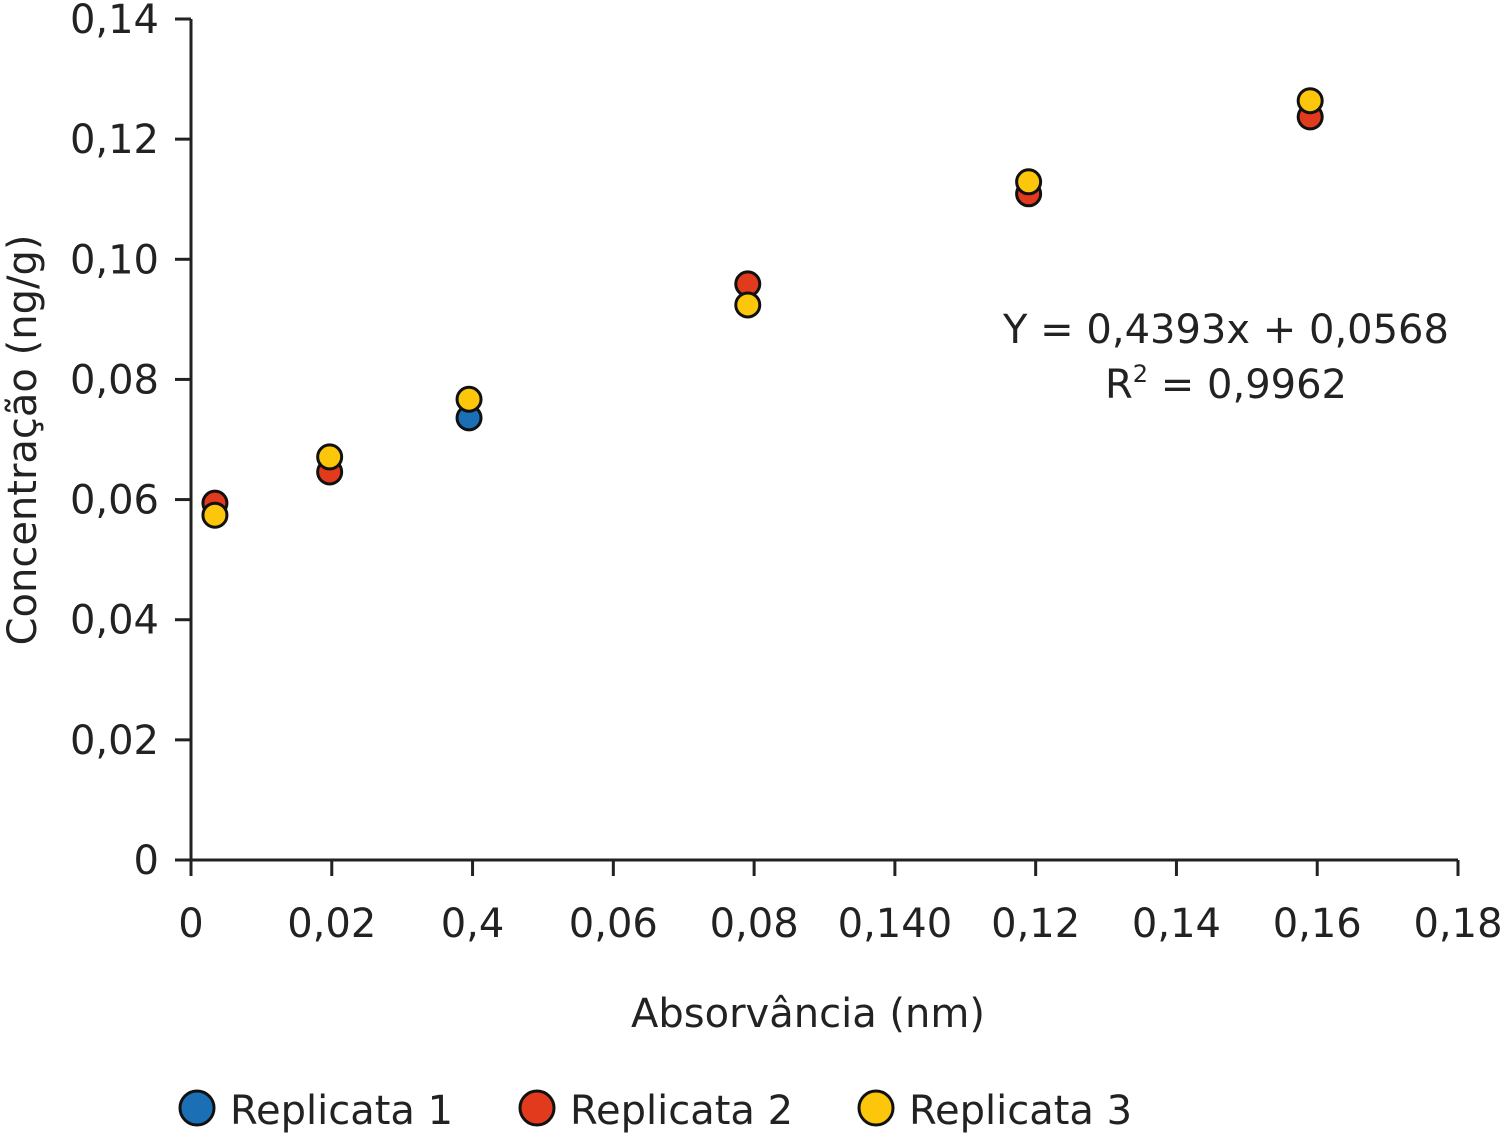 The width and height of the screenshot is (1500, 1136). Describe the element at coordinates (341, 1111) in the screenshot. I see `legend-label-1: Replicata 1` at that location.